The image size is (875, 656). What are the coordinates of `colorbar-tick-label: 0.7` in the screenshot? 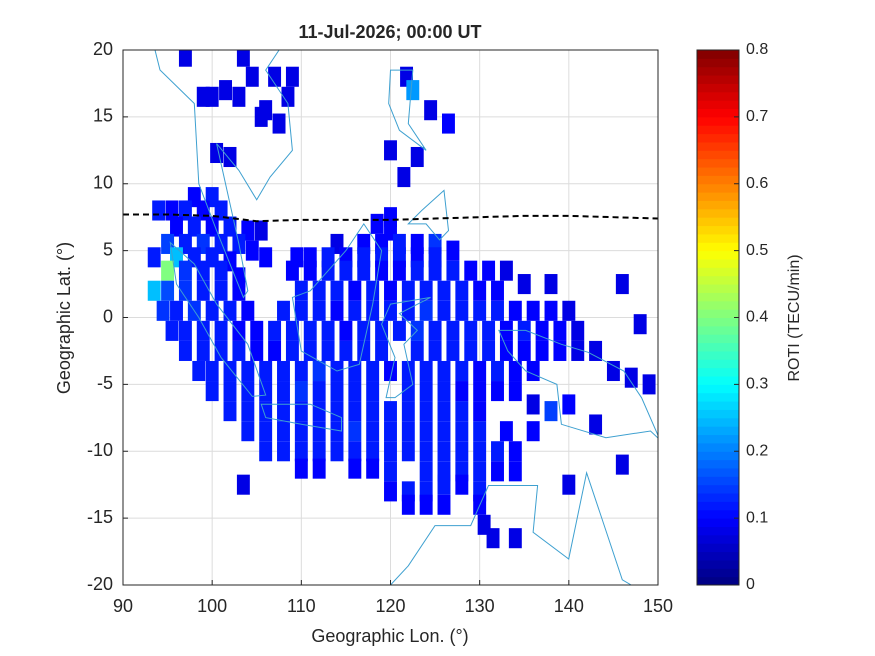 It's located at (757, 116).